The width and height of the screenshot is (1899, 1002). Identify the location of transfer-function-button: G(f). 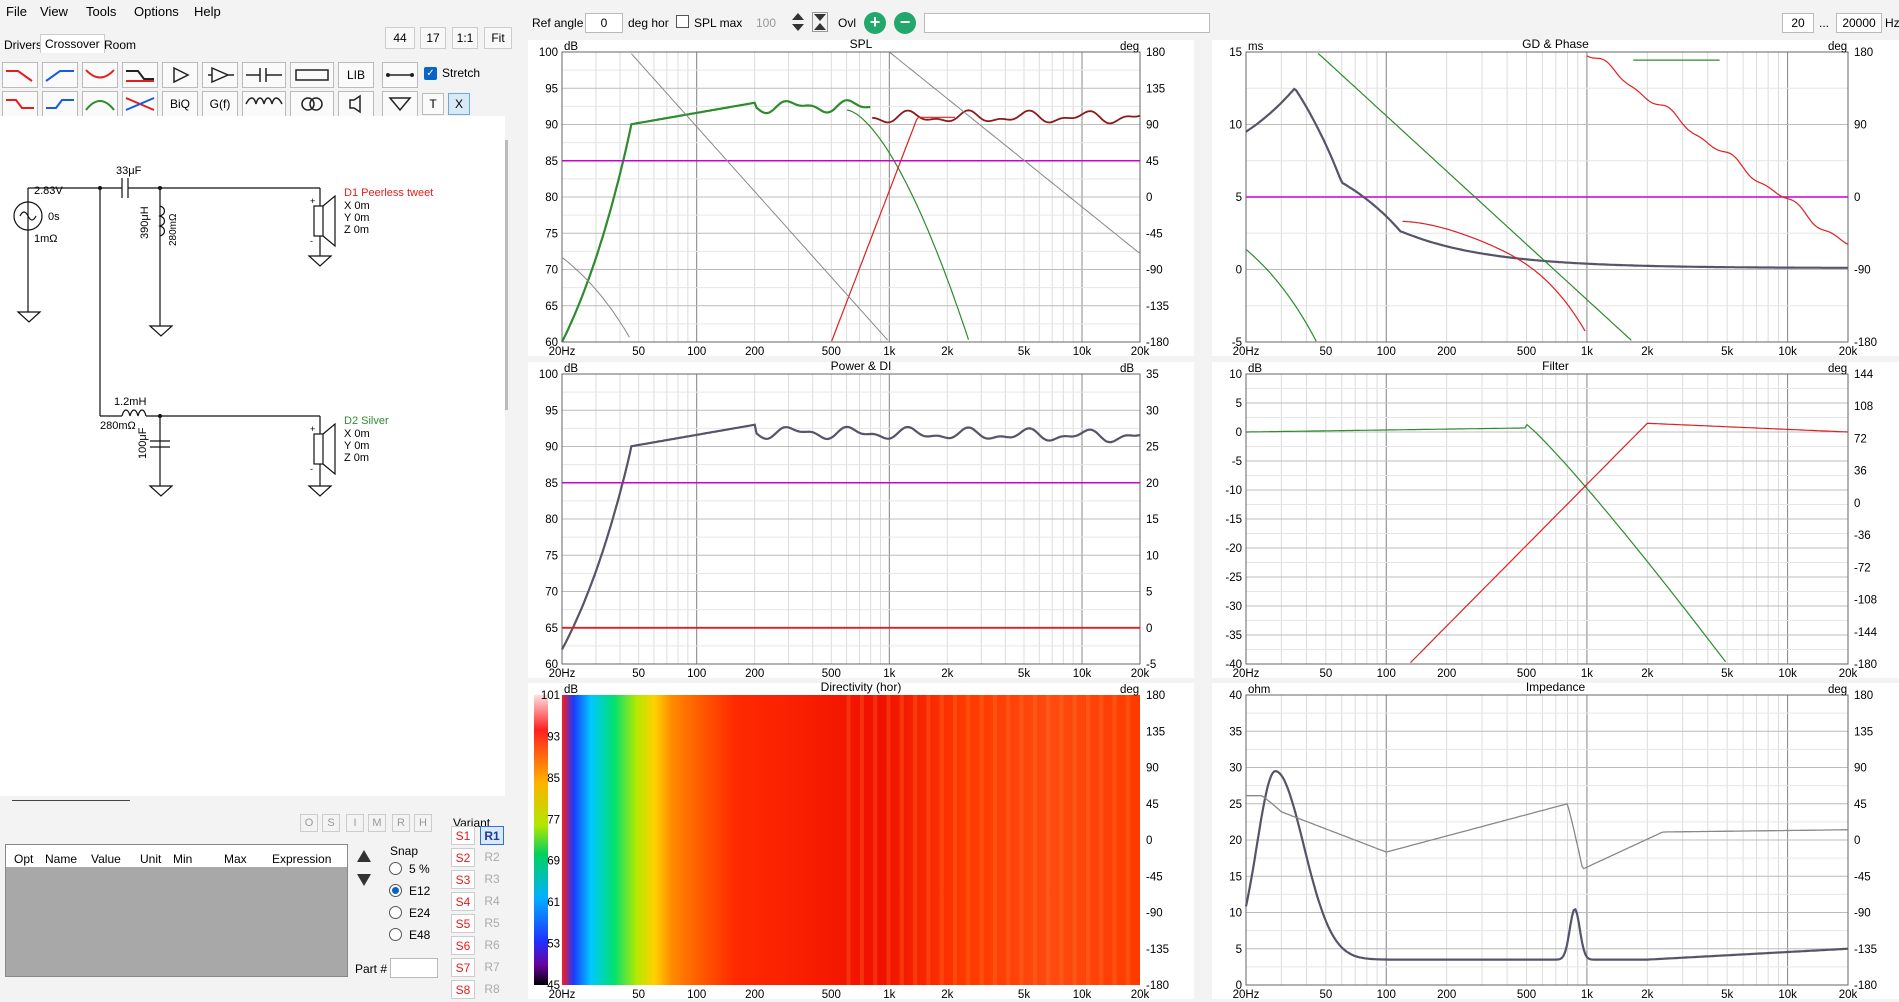
(220, 104).